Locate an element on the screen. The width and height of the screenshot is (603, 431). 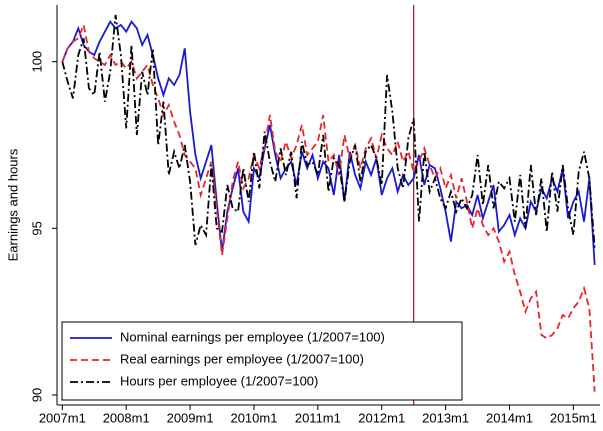
legend-label: Hours per employee (1/2007=100) is located at coordinates (219, 380).